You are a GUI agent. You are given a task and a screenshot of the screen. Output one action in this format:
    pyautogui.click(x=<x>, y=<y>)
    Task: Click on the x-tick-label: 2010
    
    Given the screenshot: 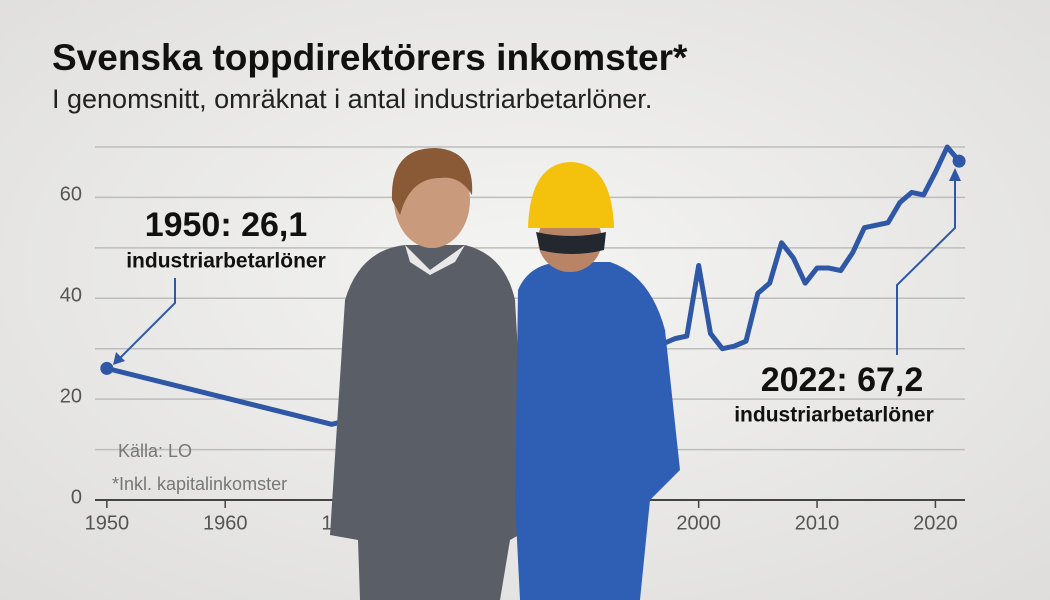 What is the action you would take?
    pyautogui.click(x=817, y=523)
    